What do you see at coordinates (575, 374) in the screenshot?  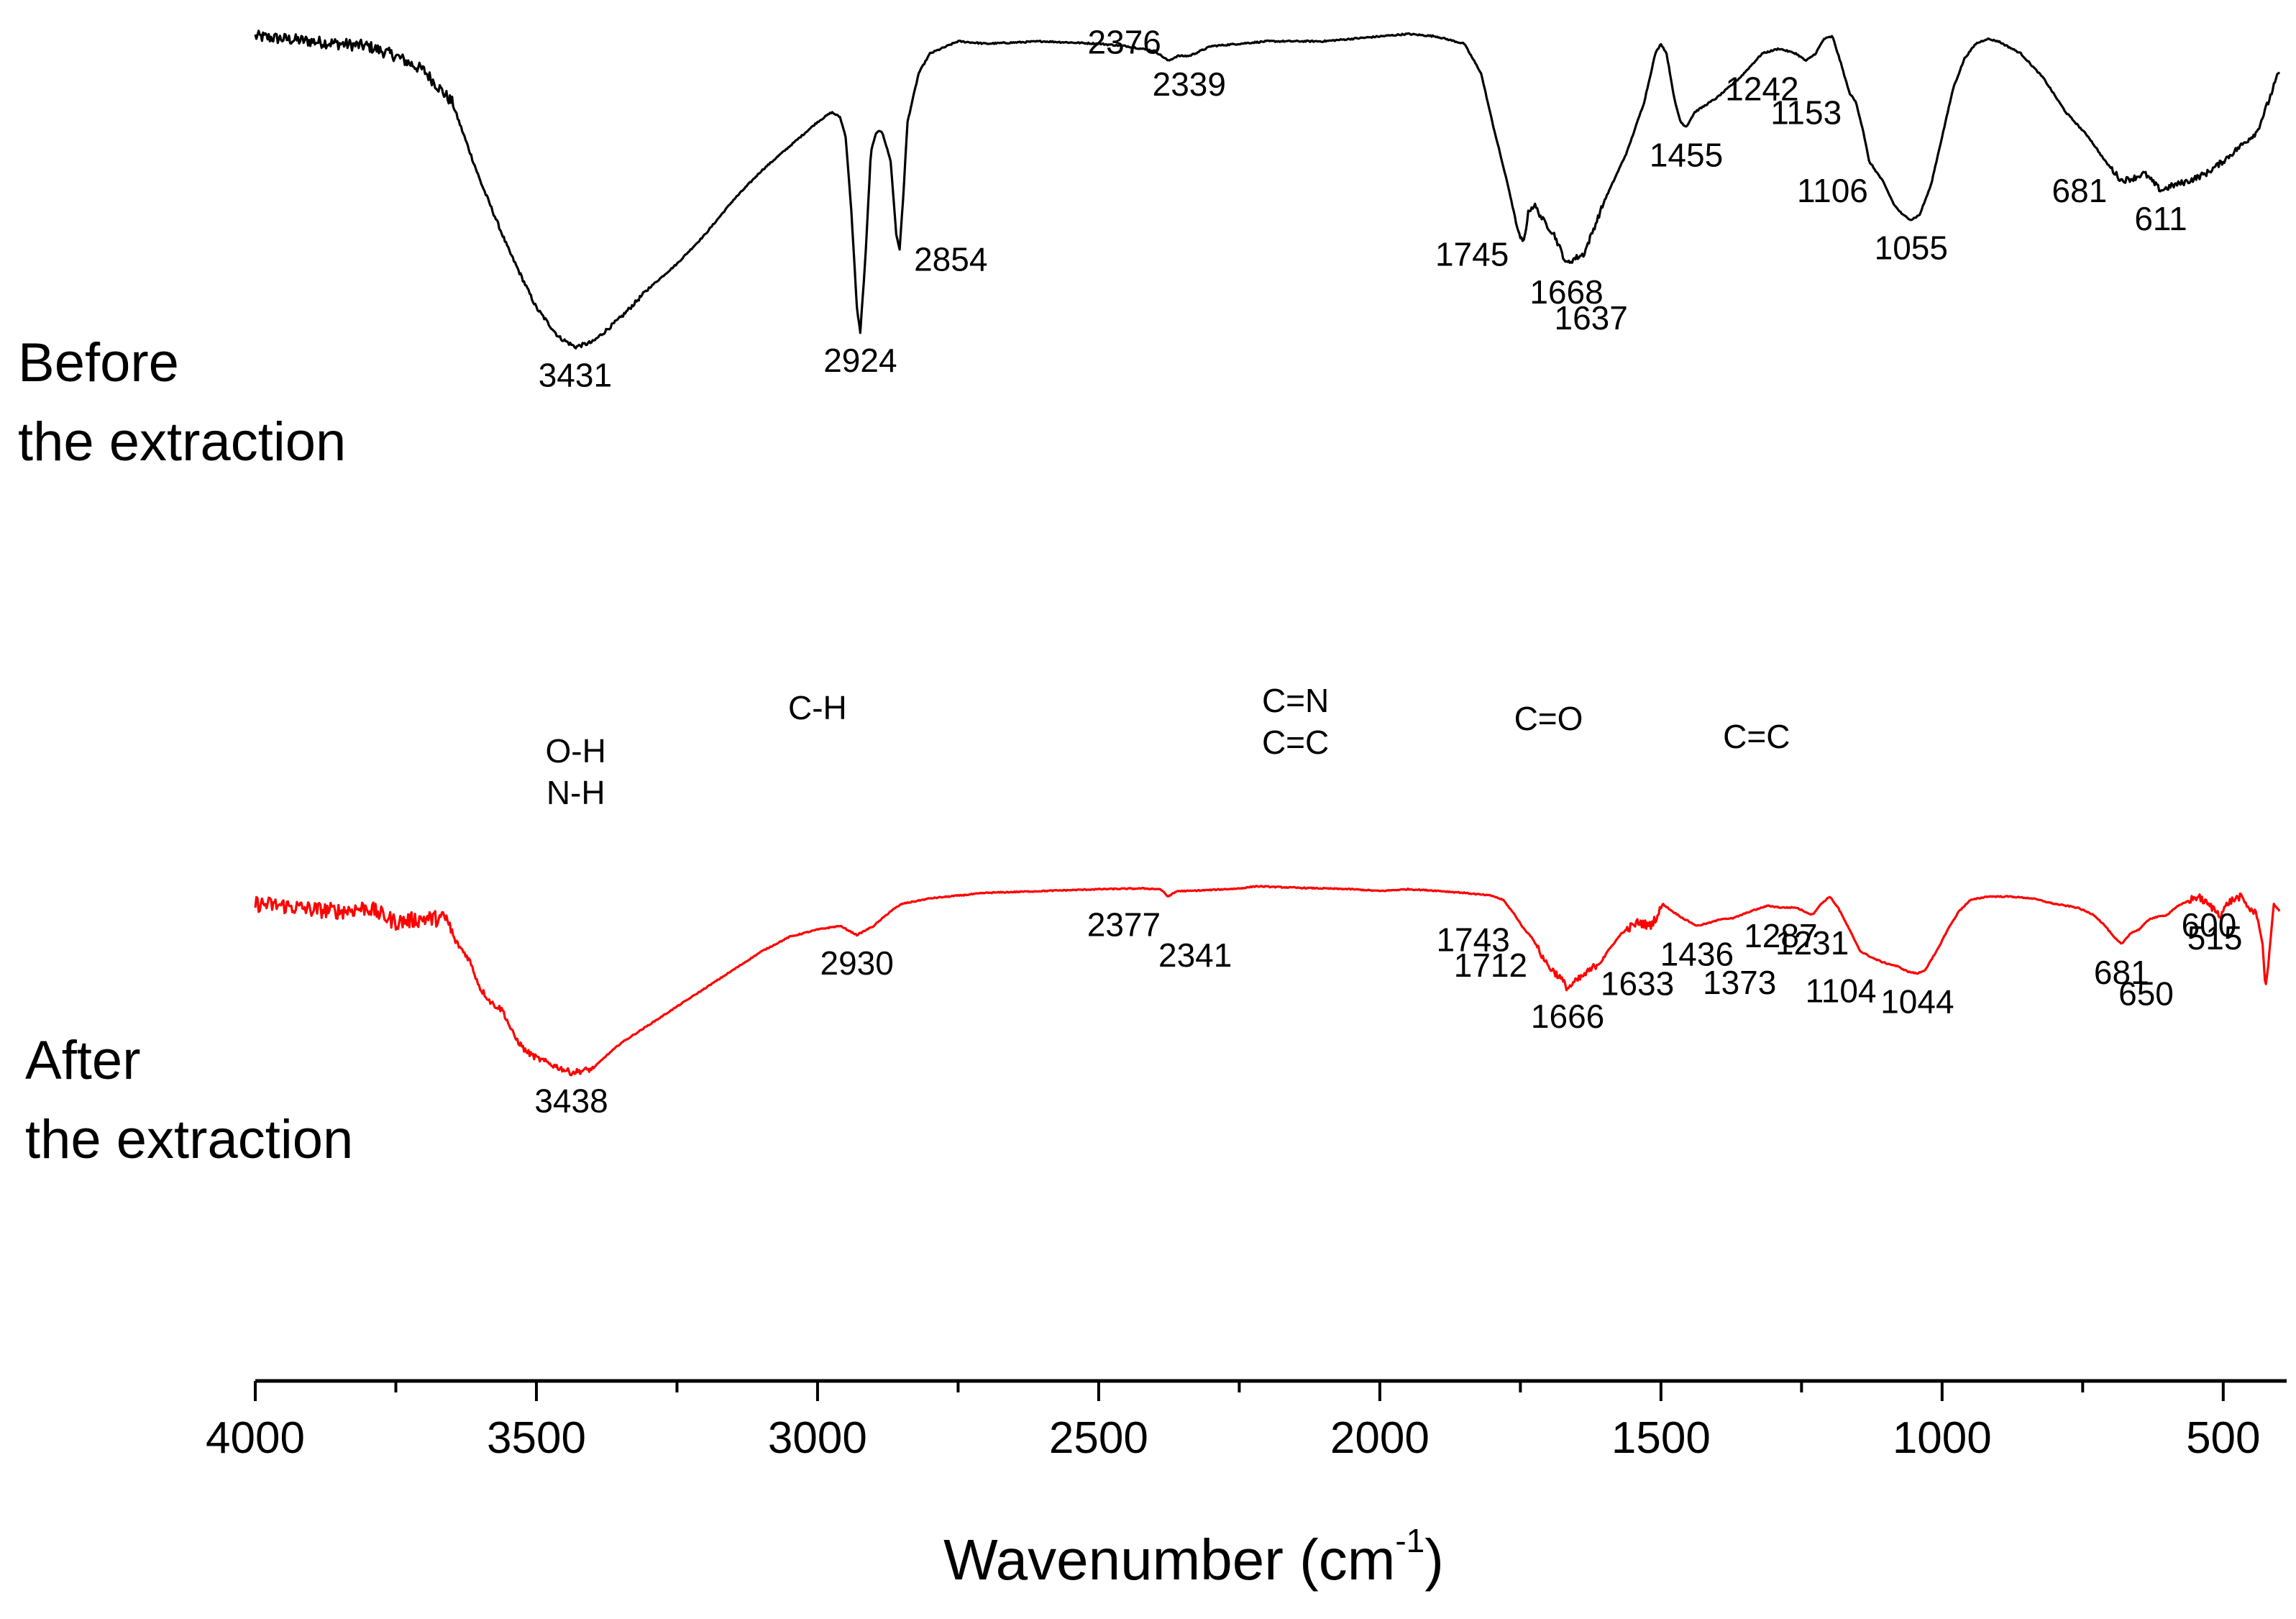 I see `peak-label-before-3431: 3431` at bounding box center [575, 374].